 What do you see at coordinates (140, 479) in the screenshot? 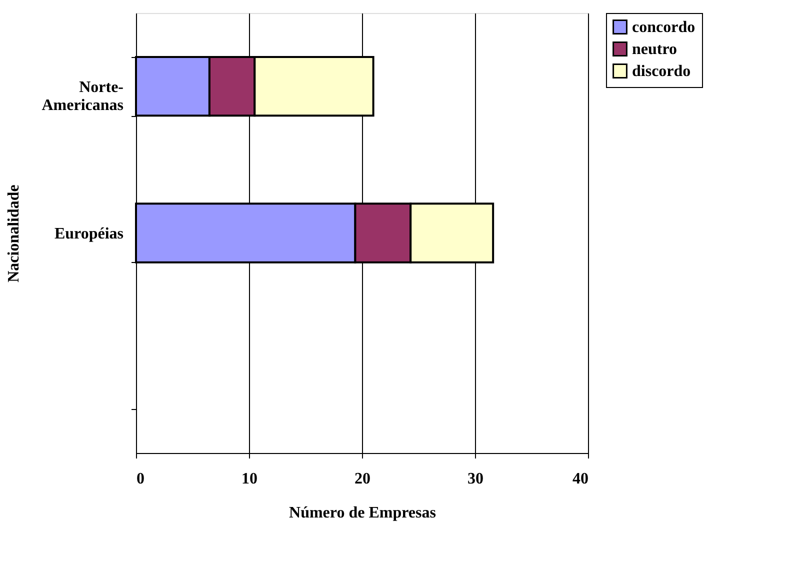
I see `x-tick-label: 0` at bounding box center [140, 479].